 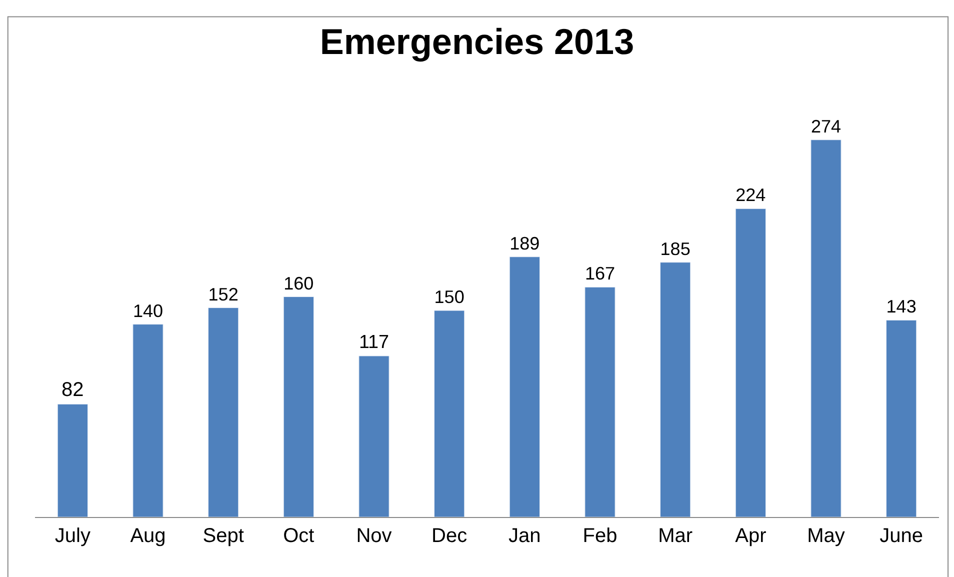 What do you see at coordinates (299, 536) in the screenshot?
I see `x-tick-label: Oct` at bounding box center [299, 536].